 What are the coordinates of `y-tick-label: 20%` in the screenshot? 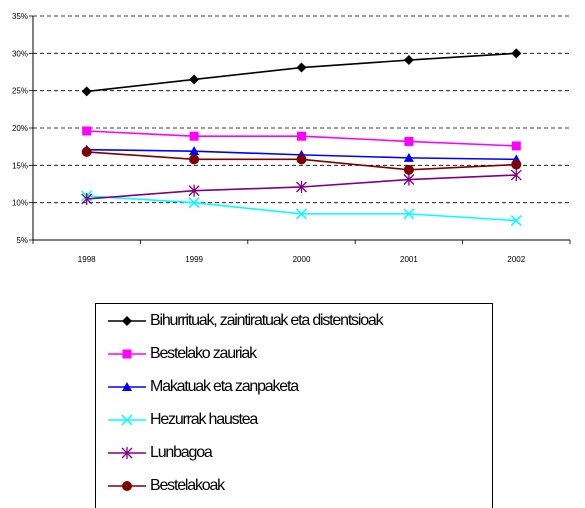 It's located at (20, 128).